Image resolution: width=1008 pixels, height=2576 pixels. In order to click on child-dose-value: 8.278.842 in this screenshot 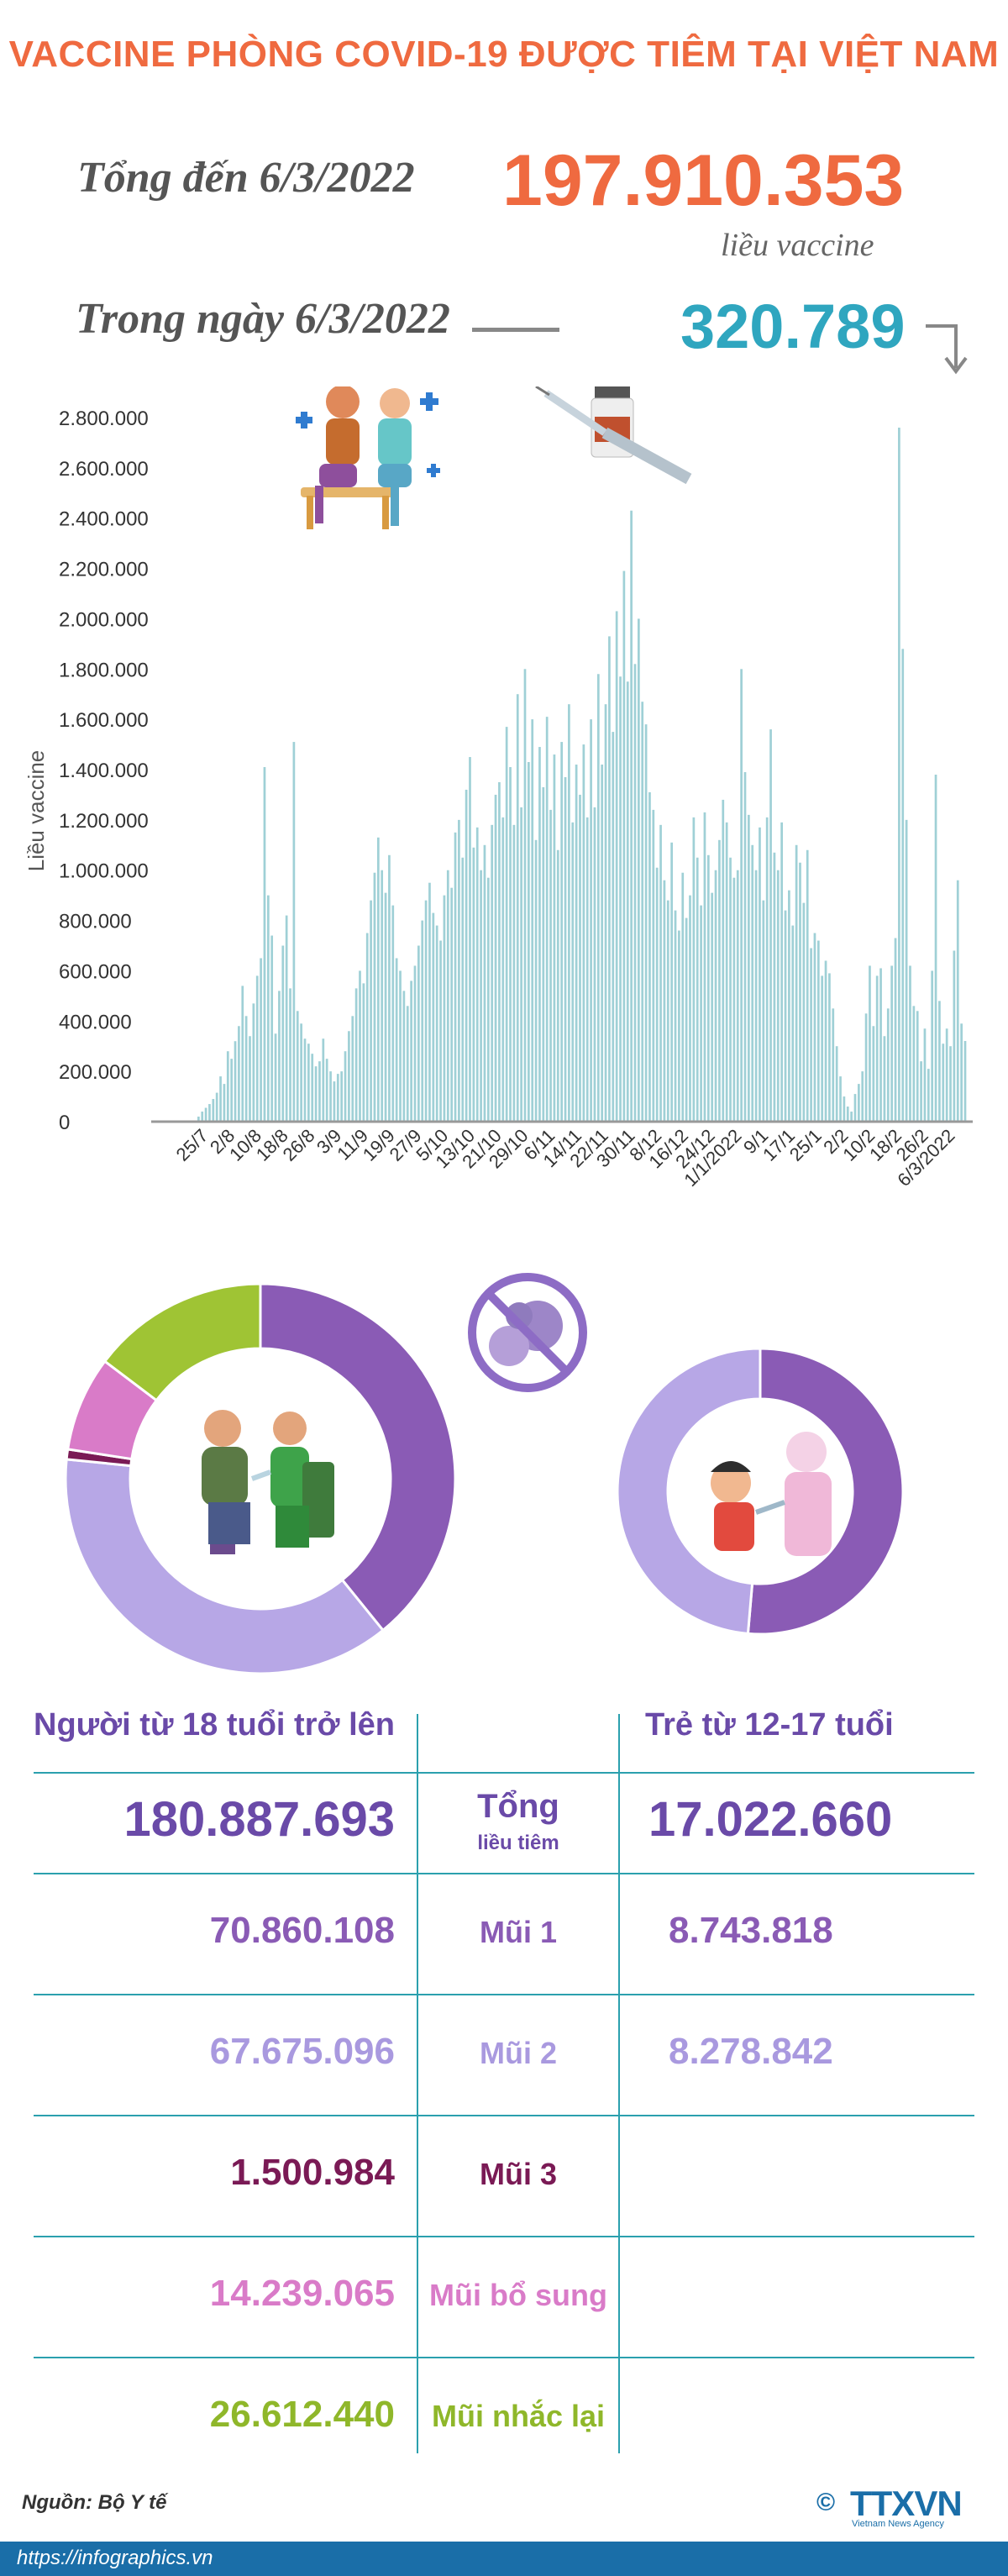, I will do `click(751, 2051)`.